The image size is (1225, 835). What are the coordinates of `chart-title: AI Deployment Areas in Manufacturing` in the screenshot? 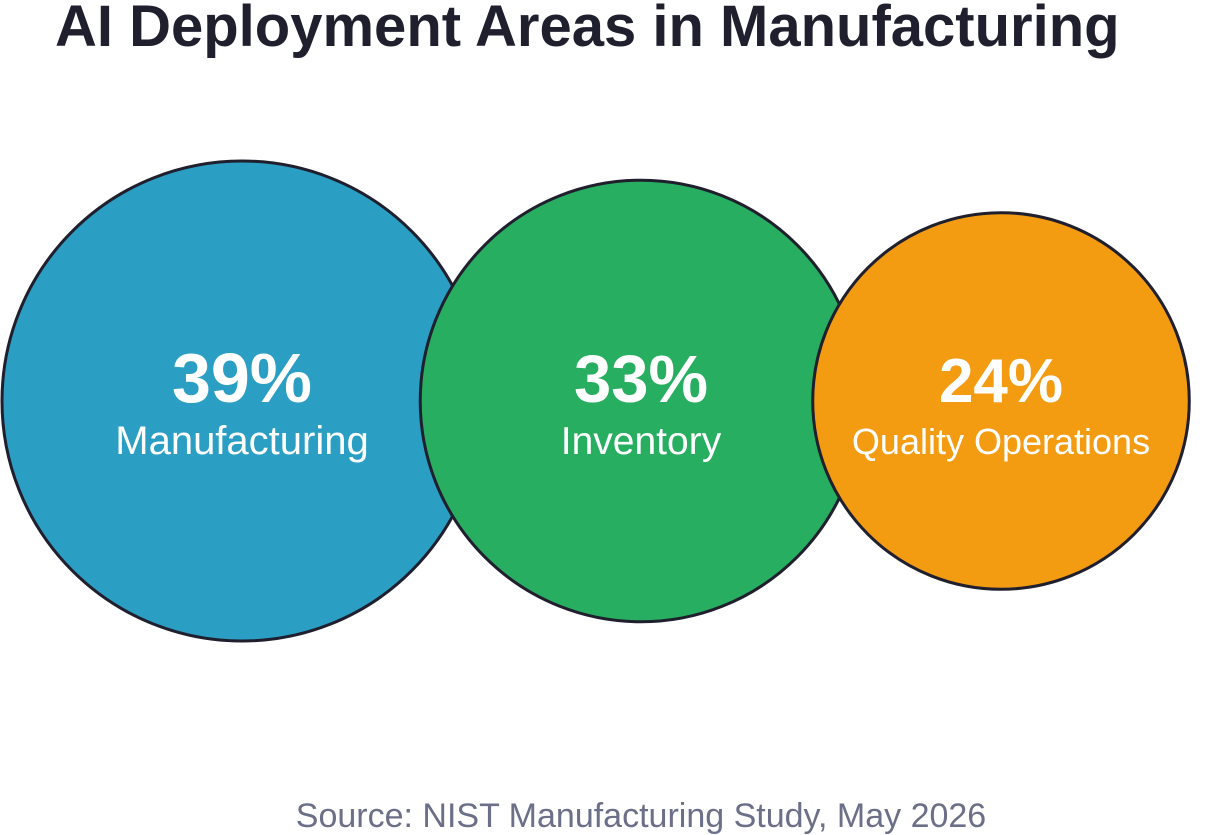 It's located at (587, 29).